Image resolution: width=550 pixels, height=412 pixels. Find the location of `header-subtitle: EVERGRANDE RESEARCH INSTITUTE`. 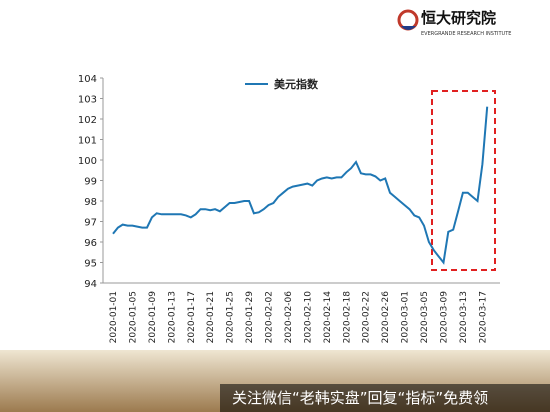

header-subtitle: EVERGRANDE RESEARCH INSTITUTE is located at coordinates (466, 34).